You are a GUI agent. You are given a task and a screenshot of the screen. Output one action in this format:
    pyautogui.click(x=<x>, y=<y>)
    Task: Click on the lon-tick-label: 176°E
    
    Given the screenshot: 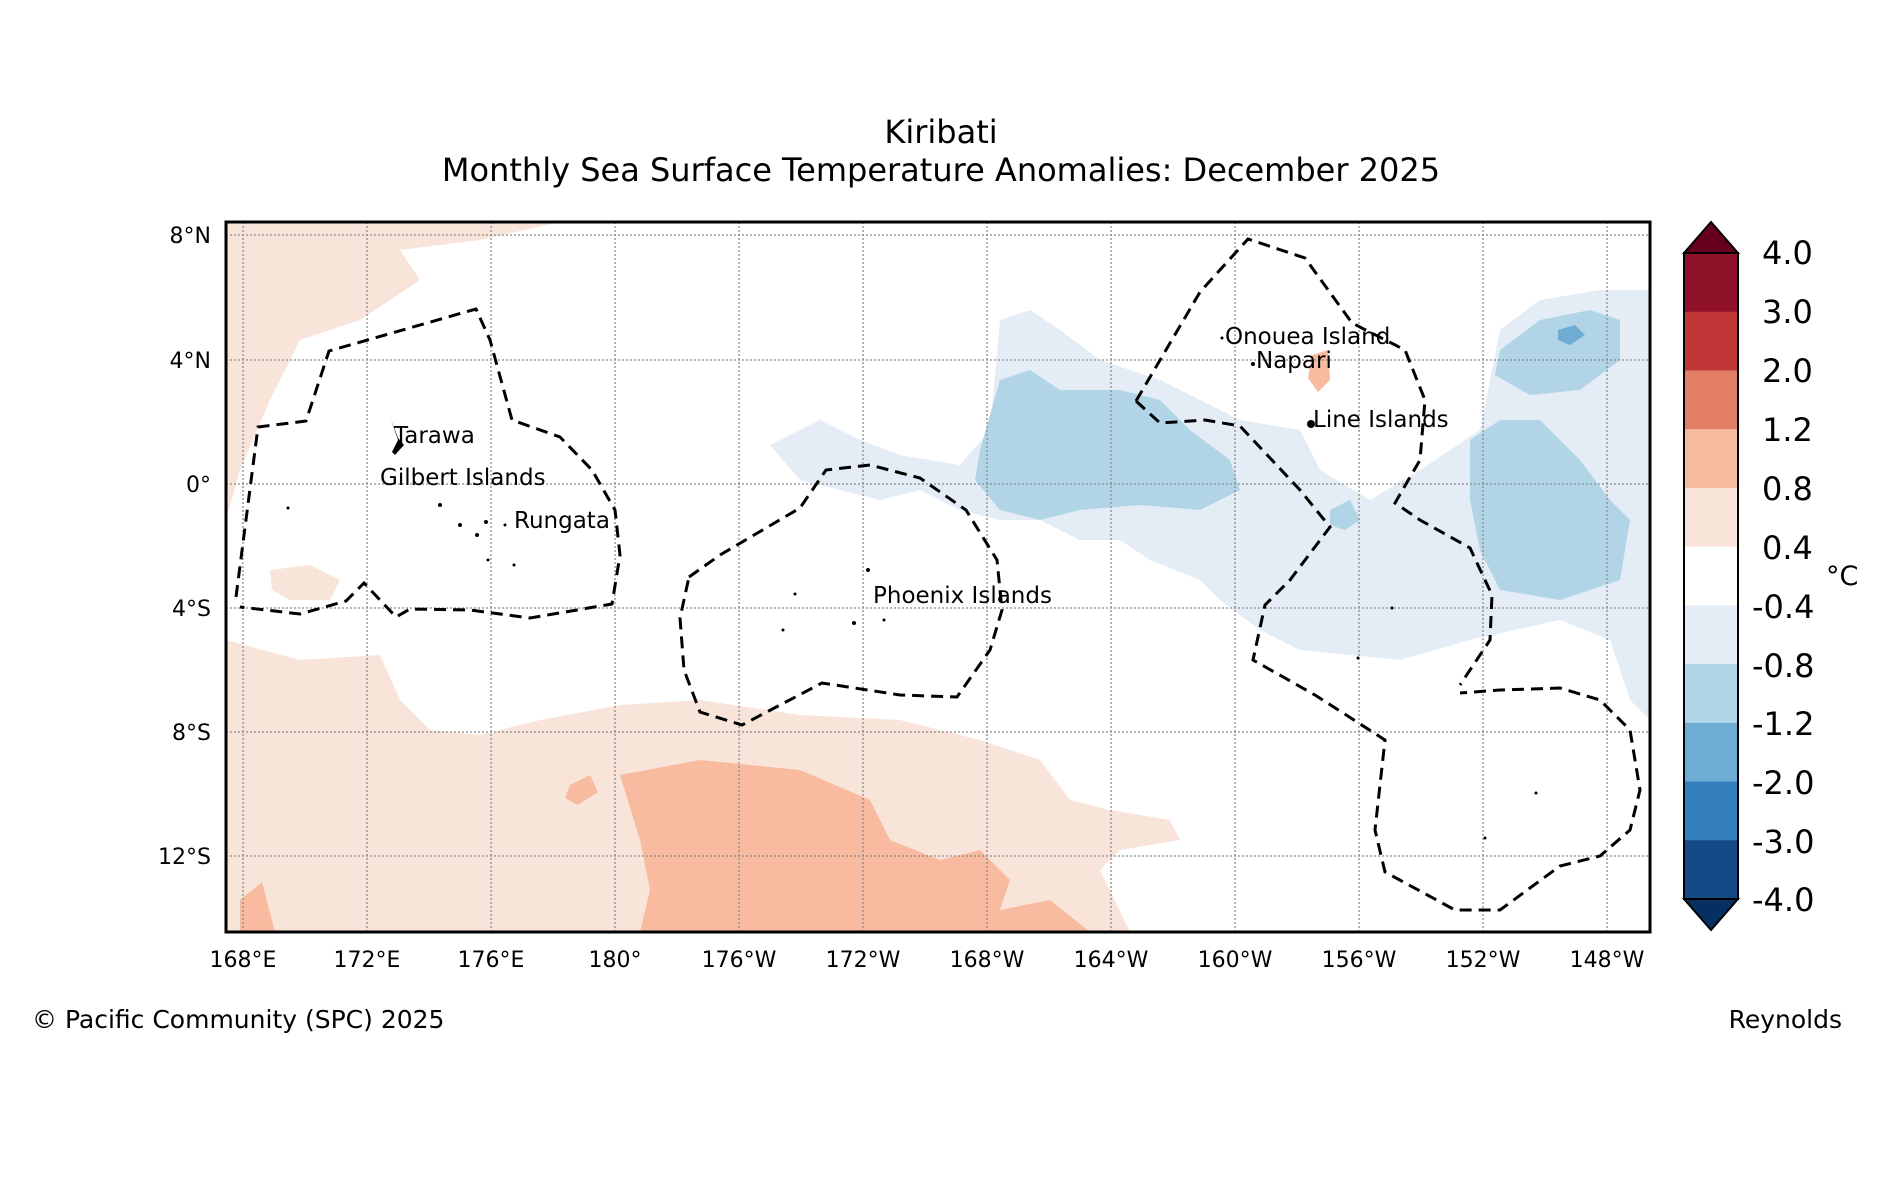 What is the action you would take?
    pyautogui.click(x=491, y=960)
    